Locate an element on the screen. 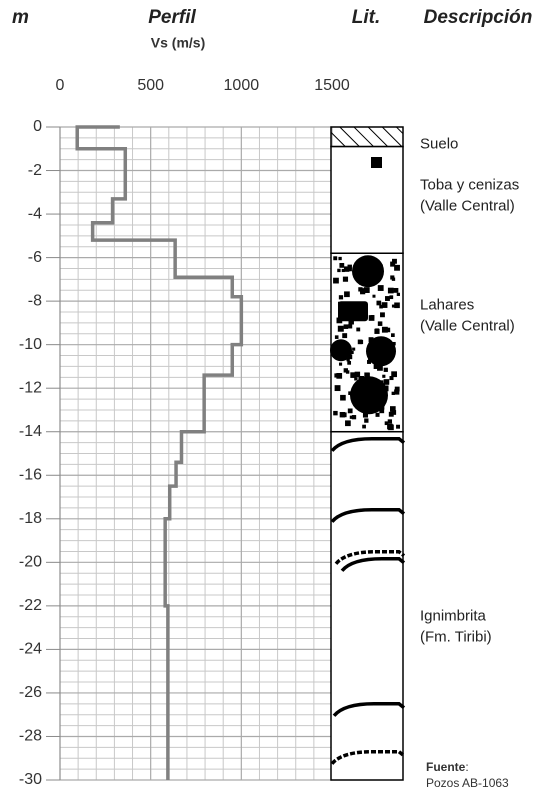  y-tick-label: -2 is located at coordinates (35, 170).